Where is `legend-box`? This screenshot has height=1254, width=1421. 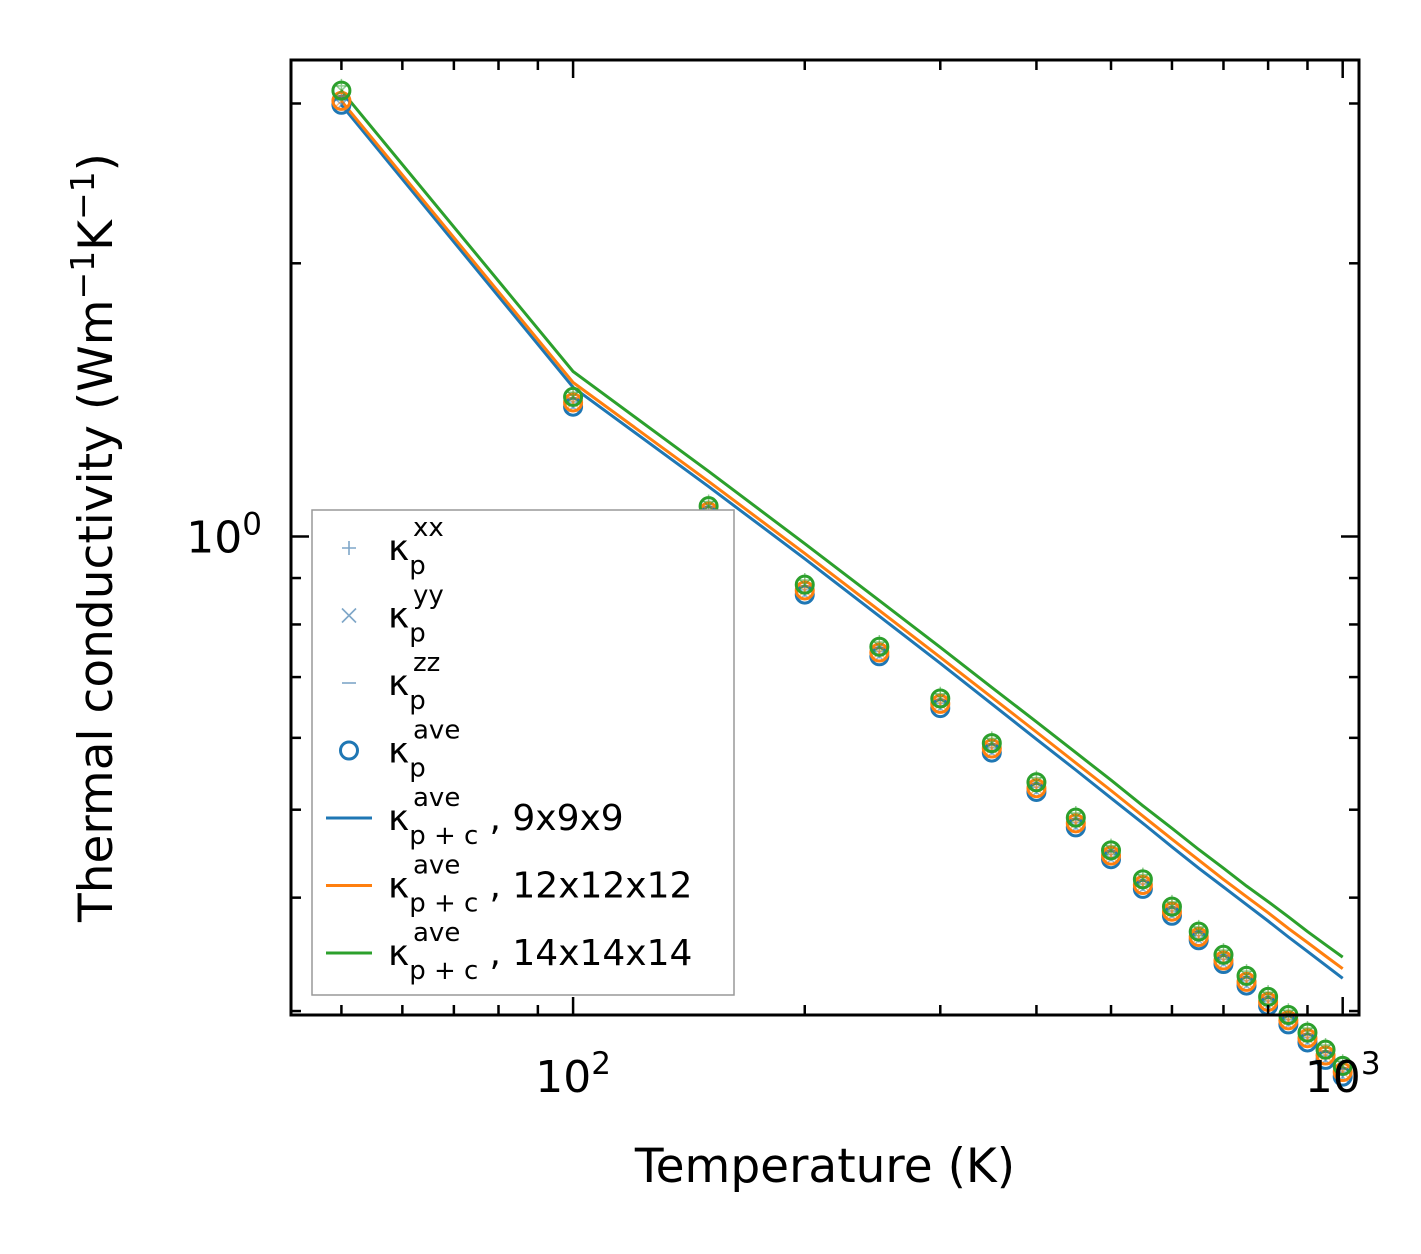
legend-box is located at coordinates (523, 752).